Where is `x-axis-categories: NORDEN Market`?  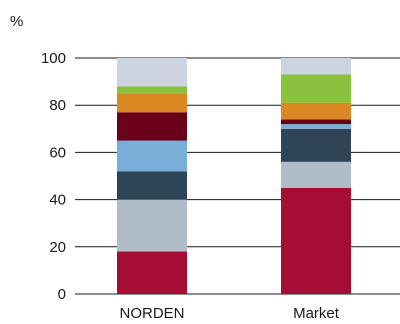 x-axis-categories: NORDEN Market is located at coordinates (229, 313).